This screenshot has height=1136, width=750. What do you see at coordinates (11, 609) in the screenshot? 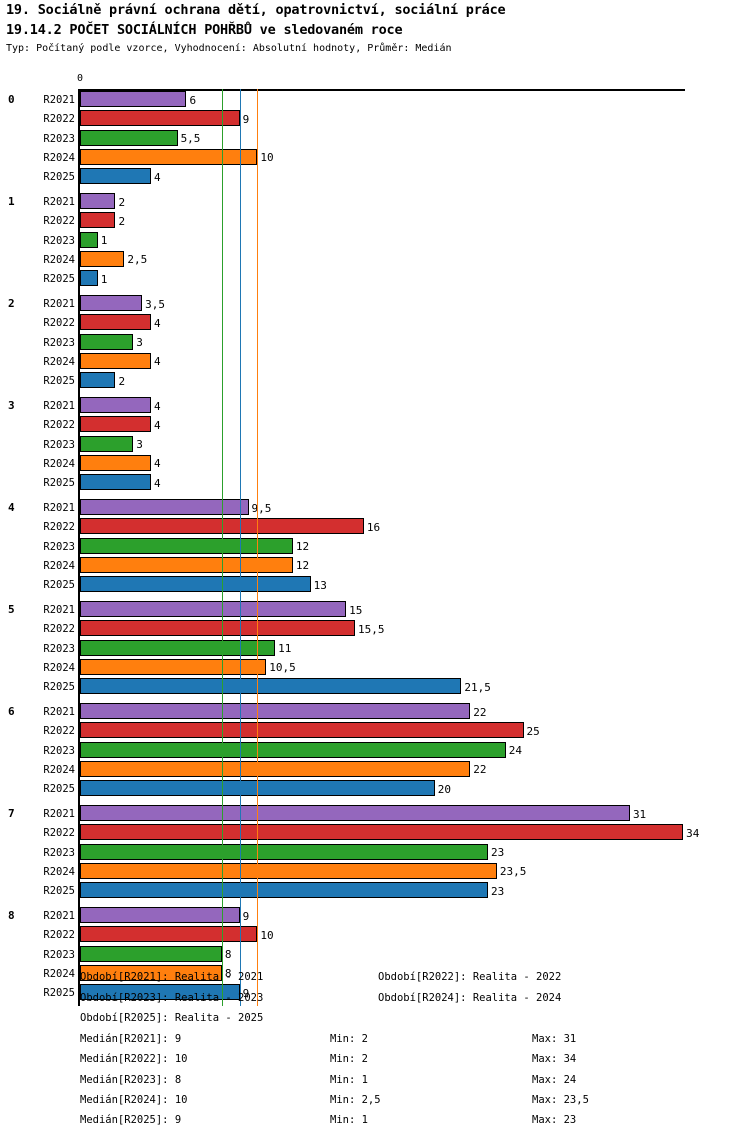
I see `group-index-label-5: 5` at bounding box center [11, 609].